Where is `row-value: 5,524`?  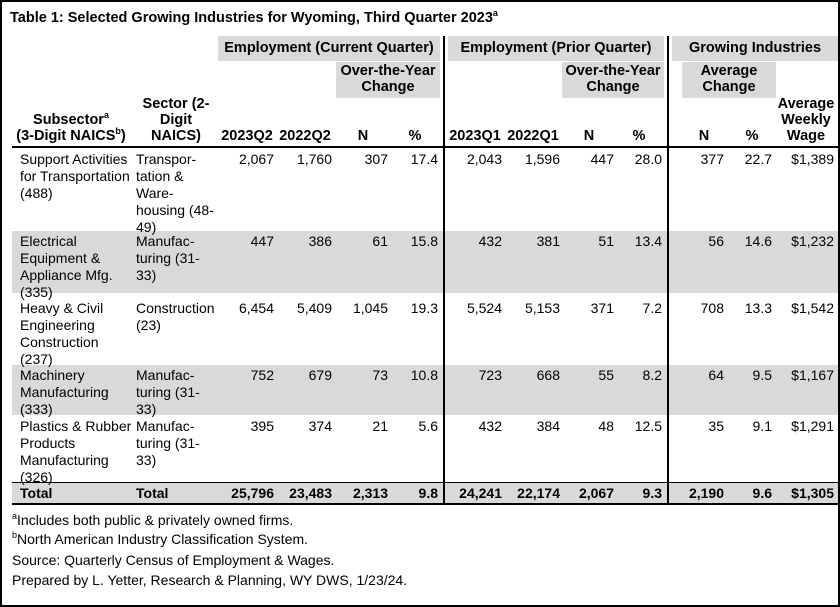 row-value: 5,524 is located at coordinates (484, 308).